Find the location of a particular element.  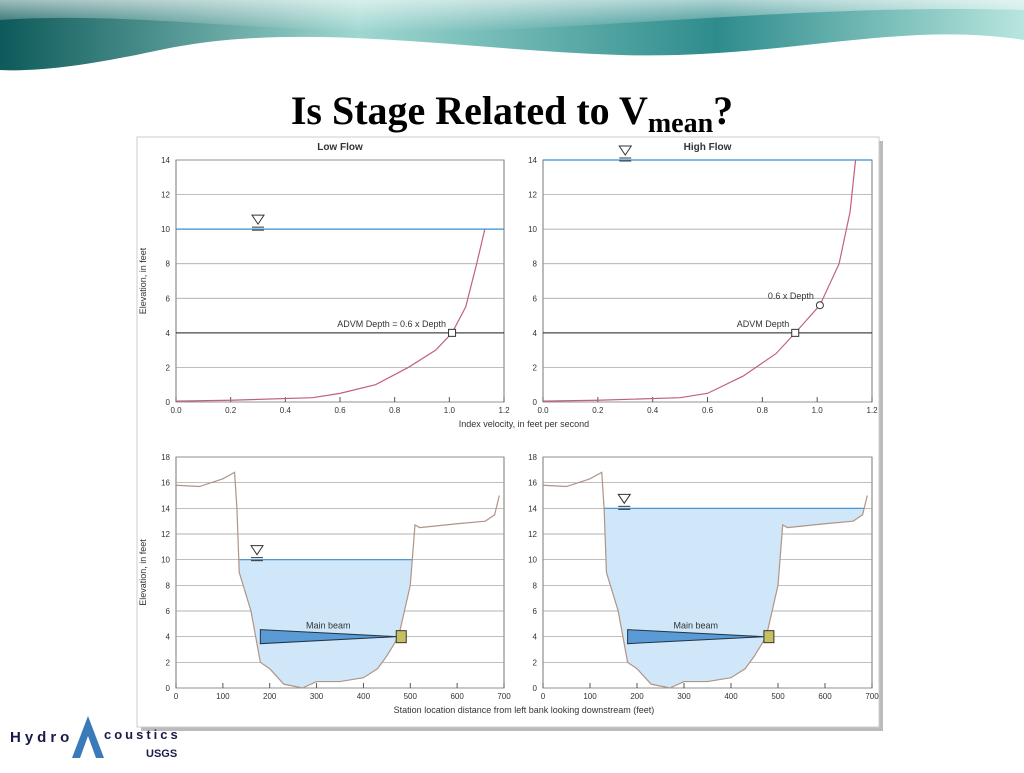

x-axis-label: Index velocity, in feet per second is located at coordinates (524, 424).